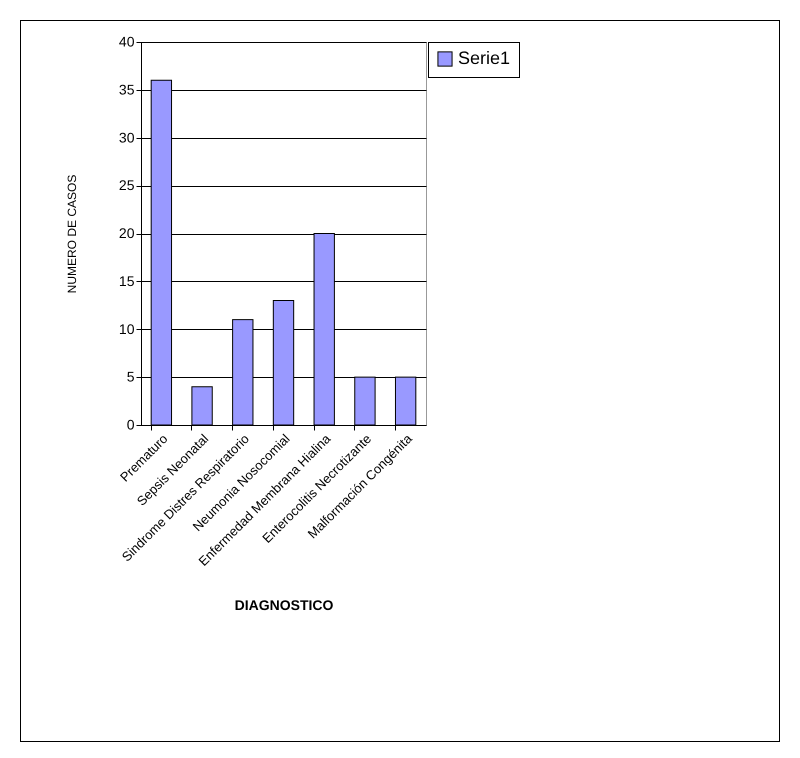 The image size is (800, 758). What do you see at coordinates (126, 280) in the screenshot?
I see `y-tick-label: 15` at bounding box center [126, 280].